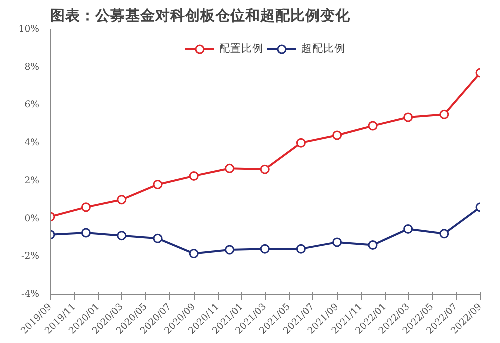  Describe the element at coordinates (31, 294) in the screenshot. I see `y-tick-label: -4%` at that location.